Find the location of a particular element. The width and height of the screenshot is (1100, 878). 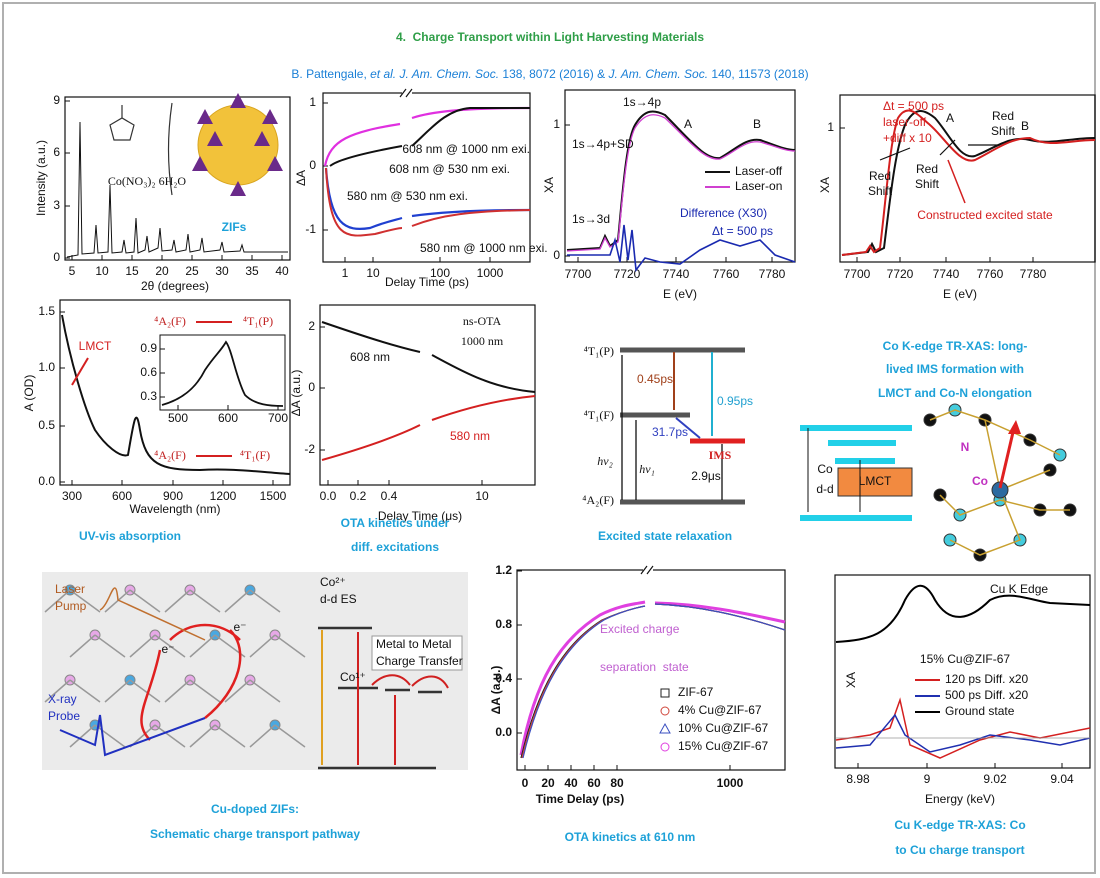

axis-break is located at coordinates (407, 93).